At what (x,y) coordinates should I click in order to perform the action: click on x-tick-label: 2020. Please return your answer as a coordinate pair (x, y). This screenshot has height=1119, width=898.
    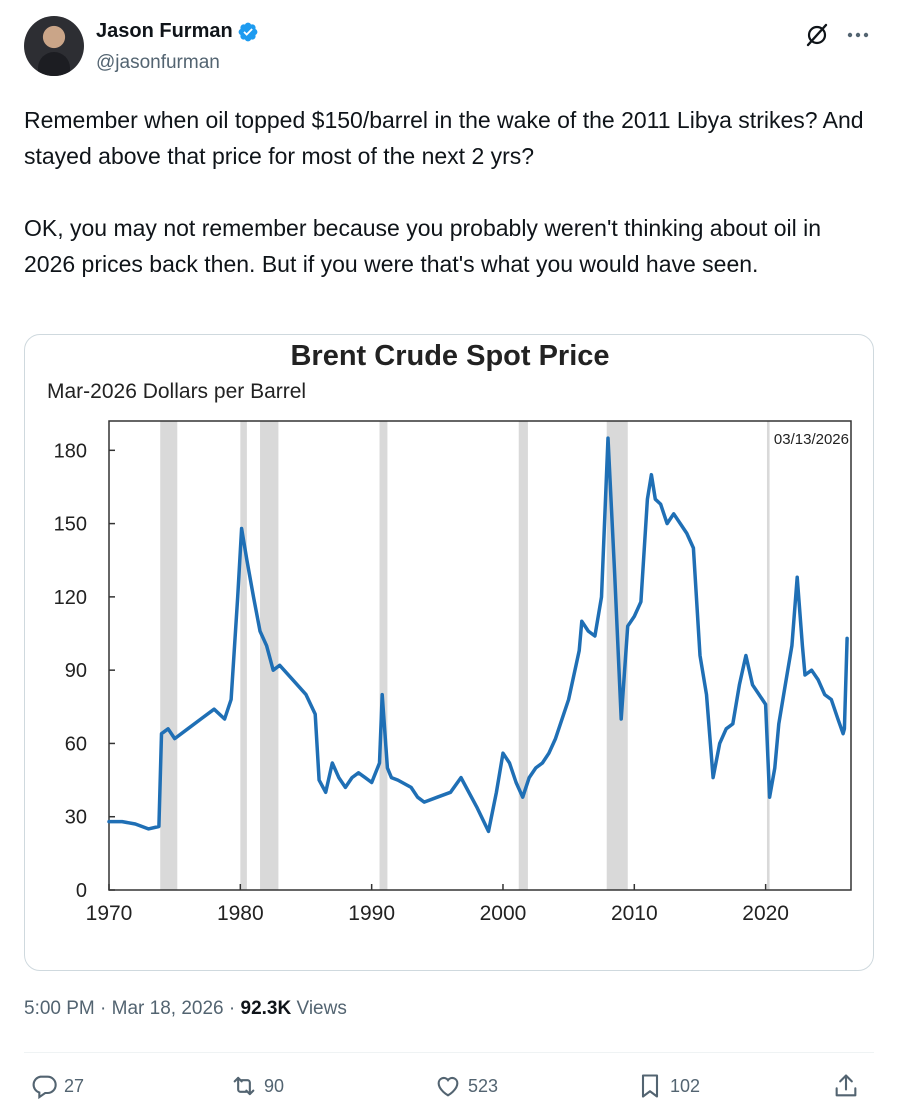
    Looking at the image, I should click on (765, 913).